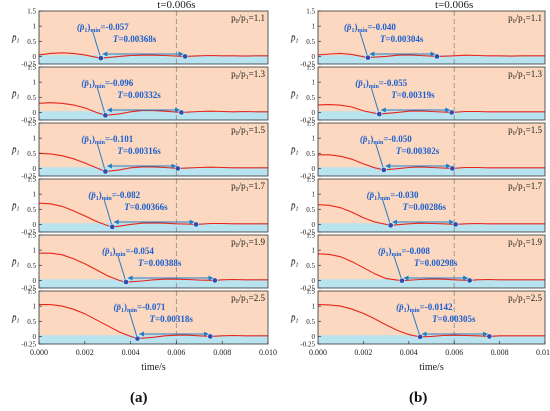 This screenshot has height=411, width=550. I want to click on period-value-label: T=0.00332s, so click(139, 95).